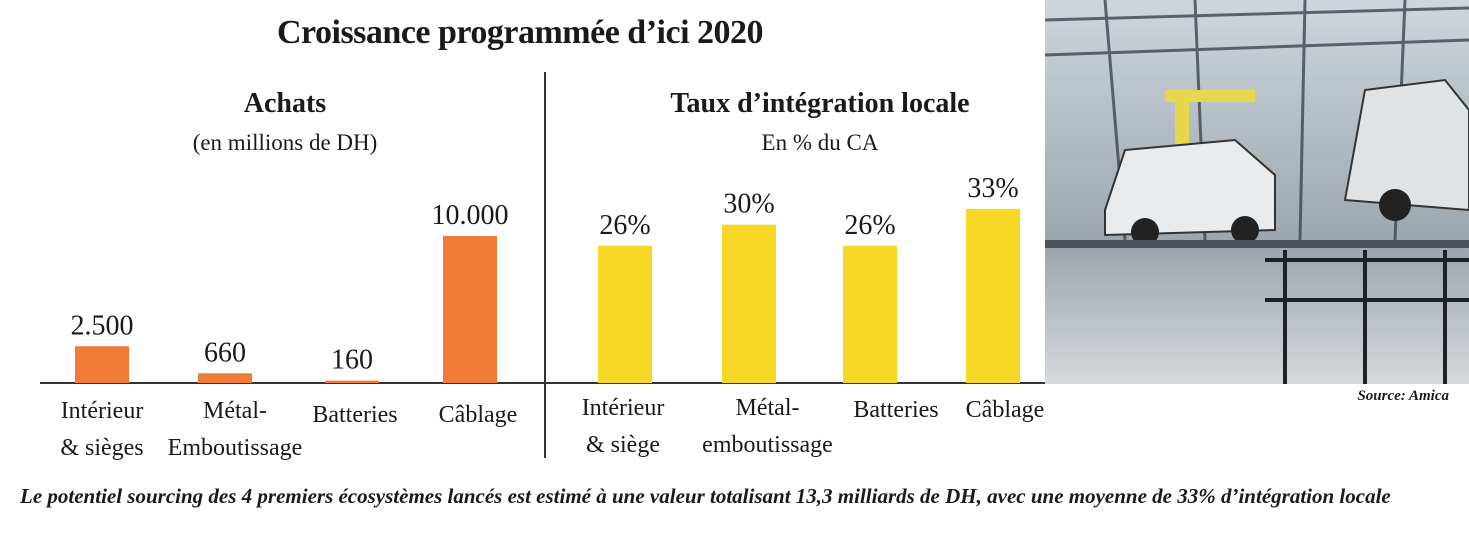 The width and height of the screenshot is (1469, 552). Describe the element at coordinates (285, 103) in the screenshot. I see `left-panel-title: Achats` at that location.